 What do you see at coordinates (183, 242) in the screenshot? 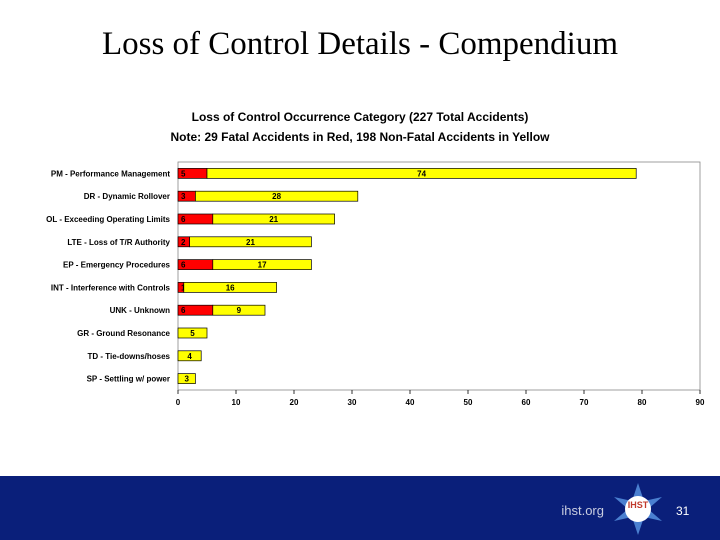
I see `fatal-value-label: 2` at bounding box center [183, 242].